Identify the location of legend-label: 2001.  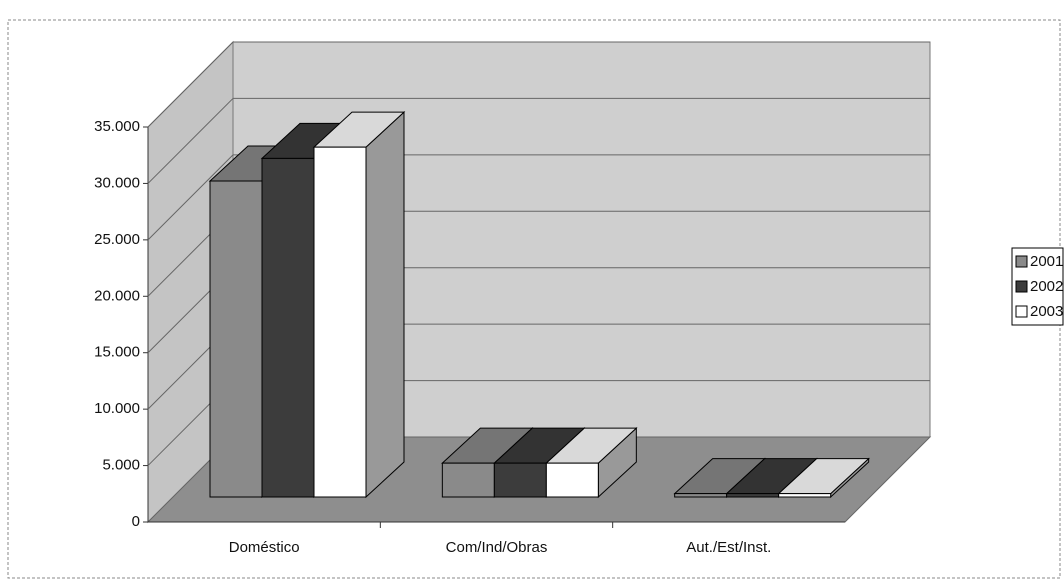
(1046, 261).